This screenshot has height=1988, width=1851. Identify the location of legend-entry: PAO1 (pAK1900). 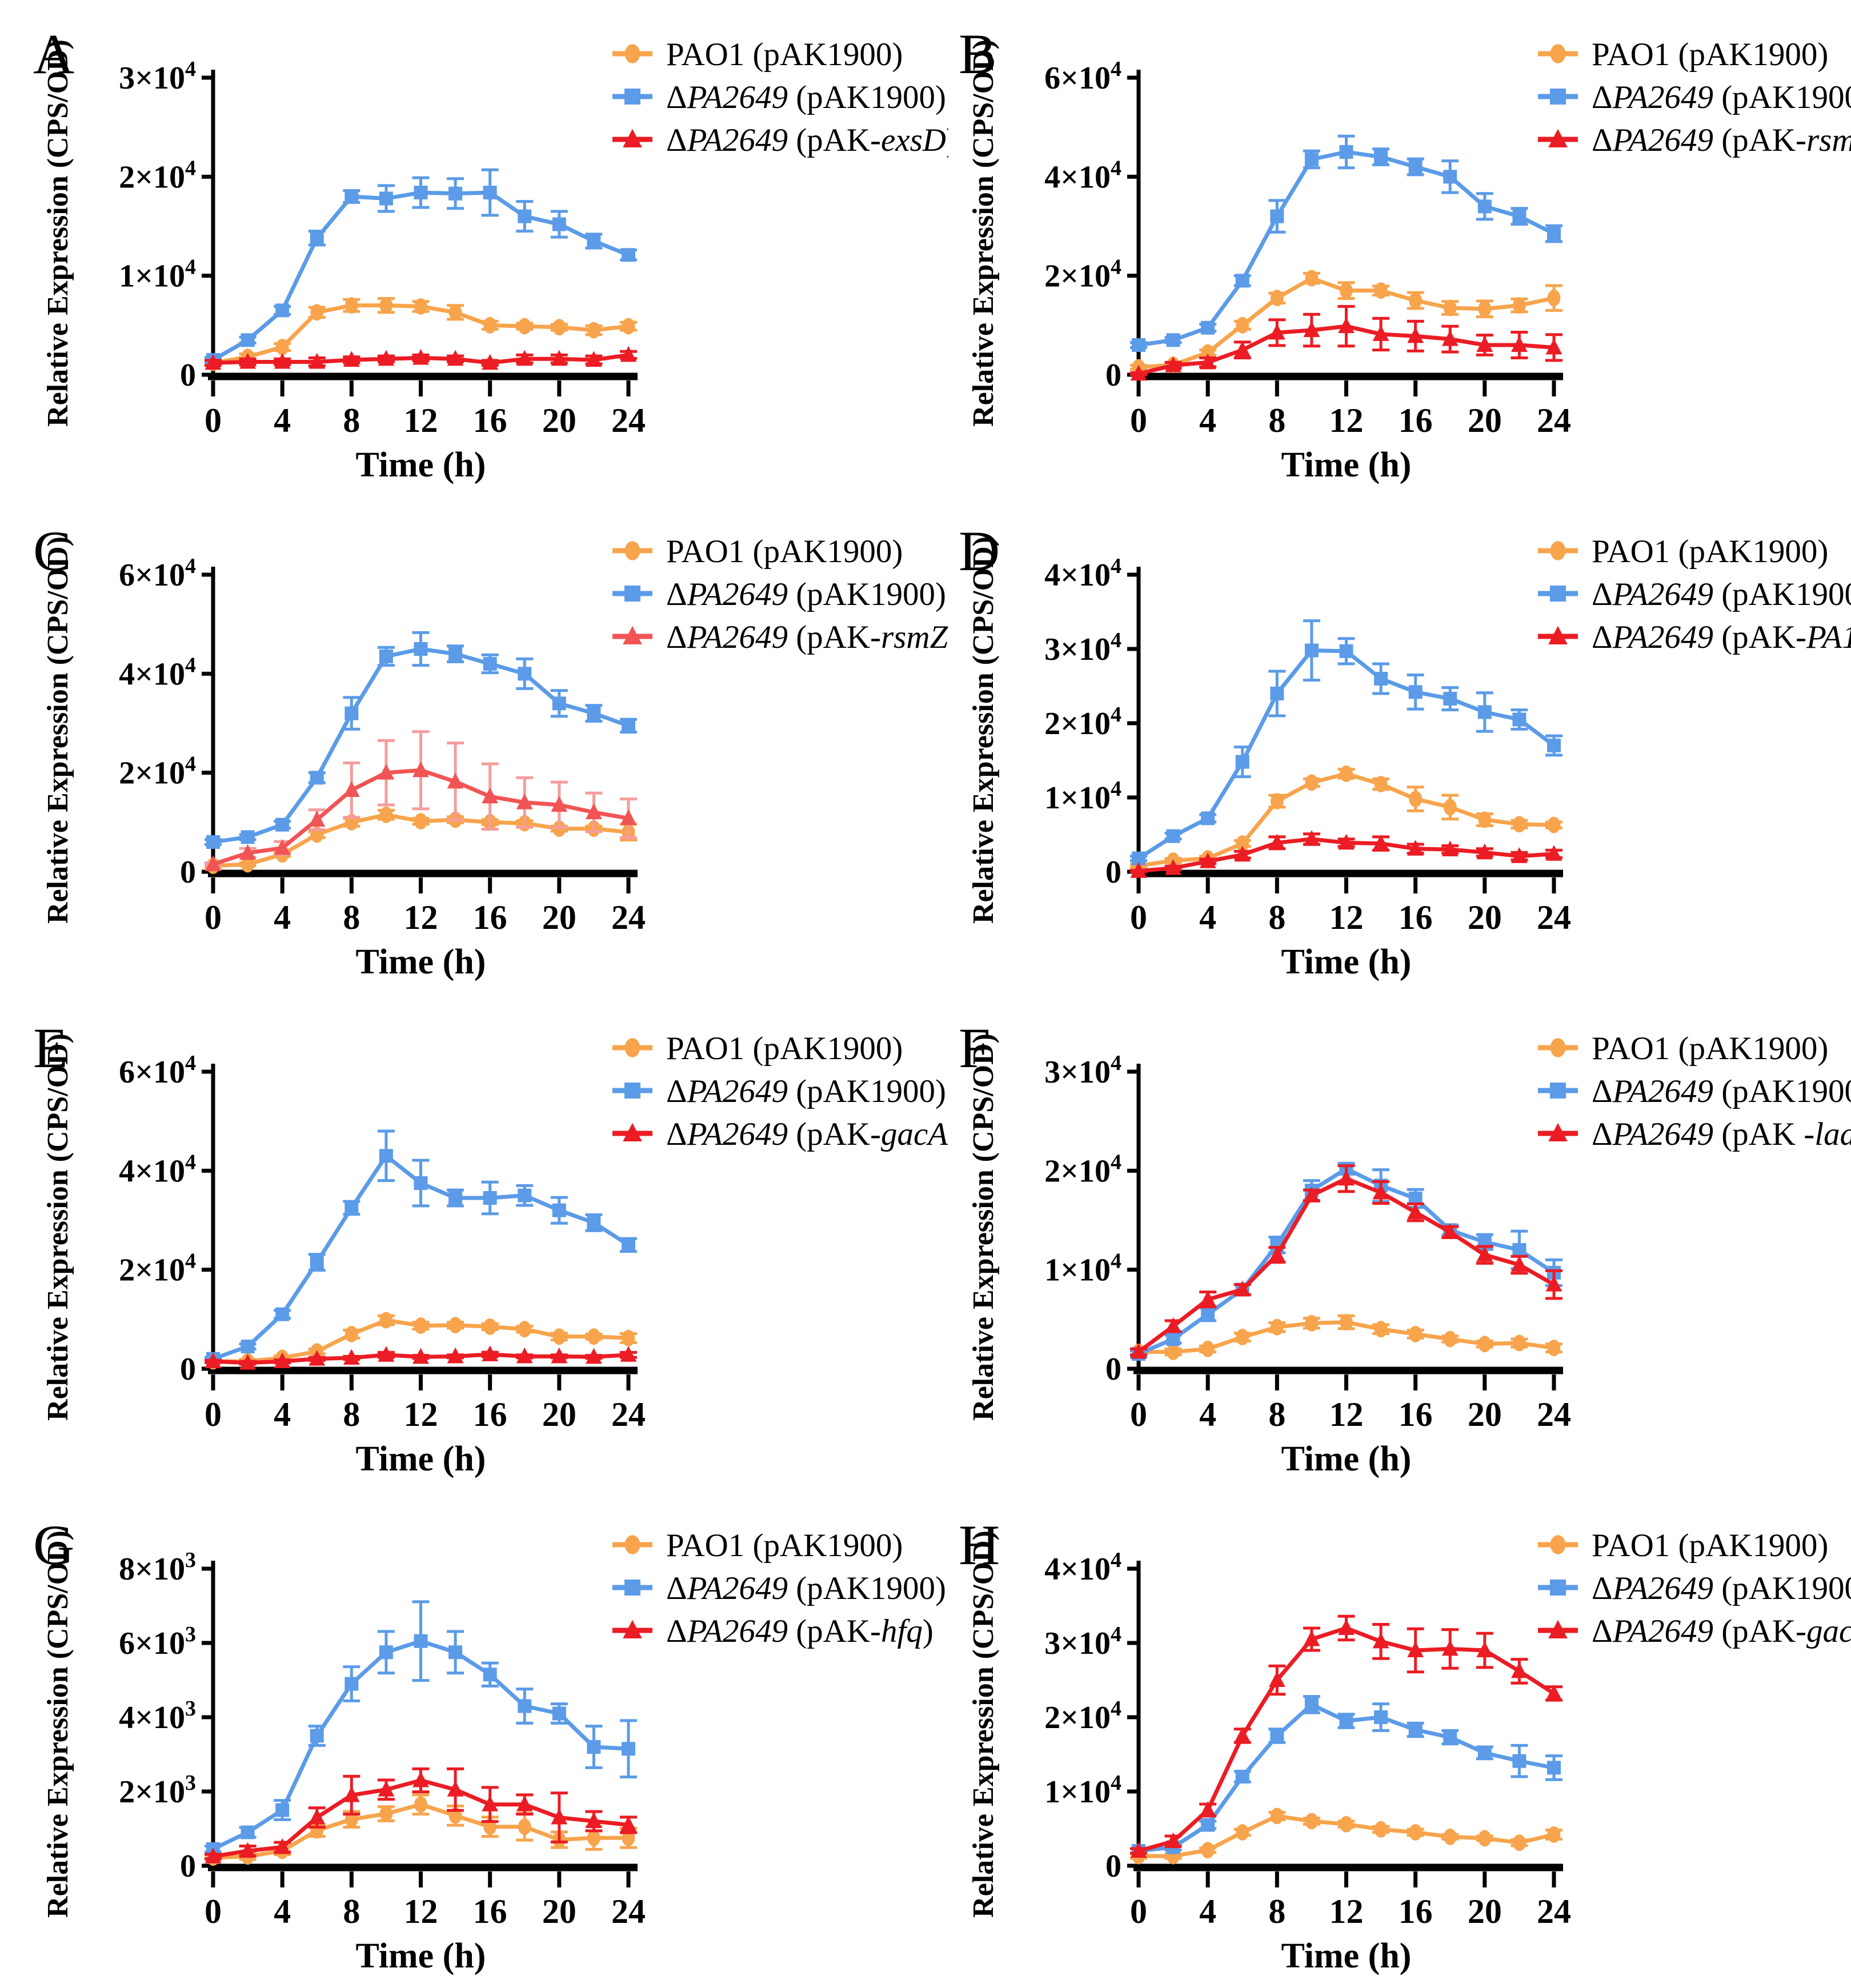
(758, 1546).